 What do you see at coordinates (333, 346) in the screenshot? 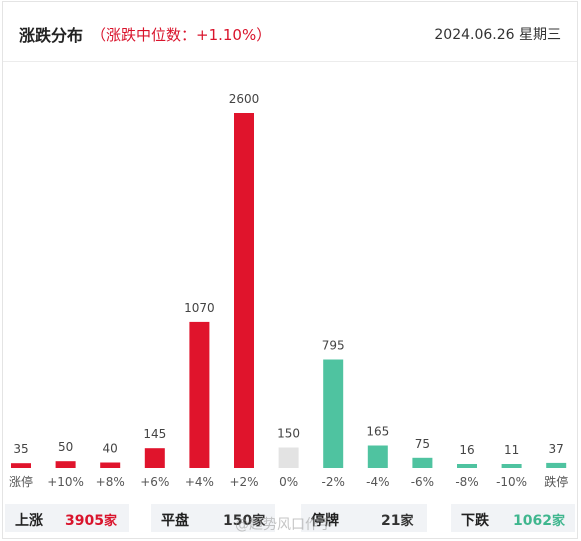
I see `value-label-7: 795` at bounding box center [333, 346].